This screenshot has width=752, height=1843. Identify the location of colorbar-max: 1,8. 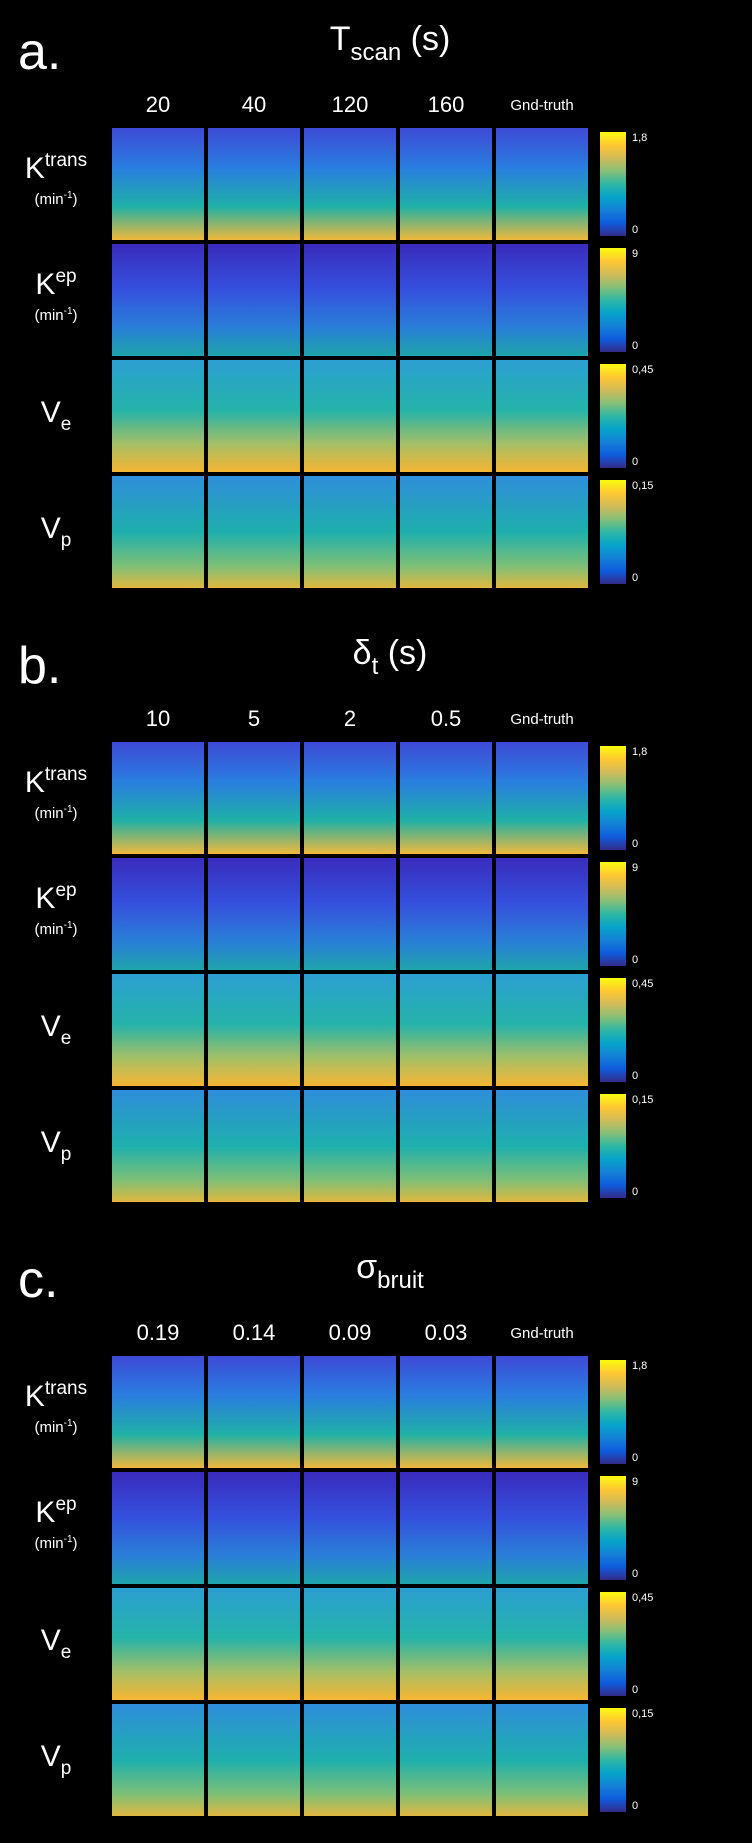
(640, 752).